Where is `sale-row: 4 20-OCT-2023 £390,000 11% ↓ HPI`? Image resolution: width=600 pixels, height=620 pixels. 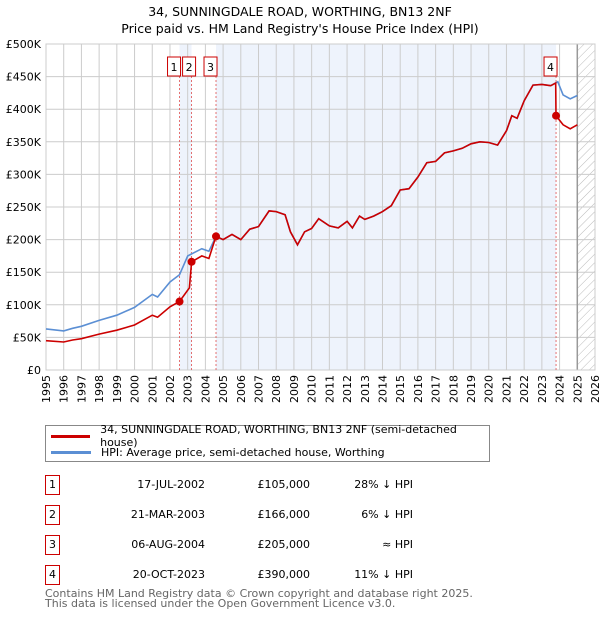 sale-row: 4 20-OCT-2023 £390,000 11% ↓ HPI is located at coordinates (255, 575).